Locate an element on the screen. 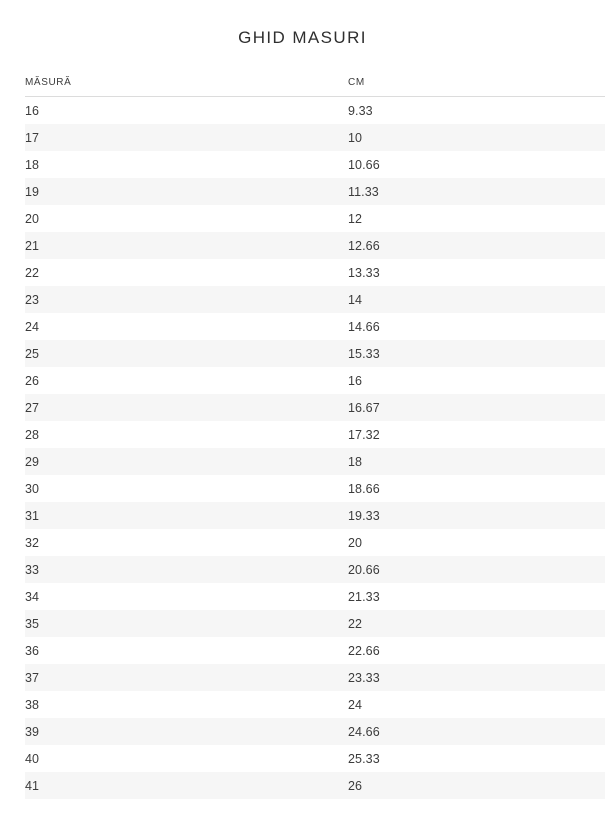 Image resolution: width=605 pixels, height=826 pixels. cell-measure: 17 is located at coordinates (32, 137).